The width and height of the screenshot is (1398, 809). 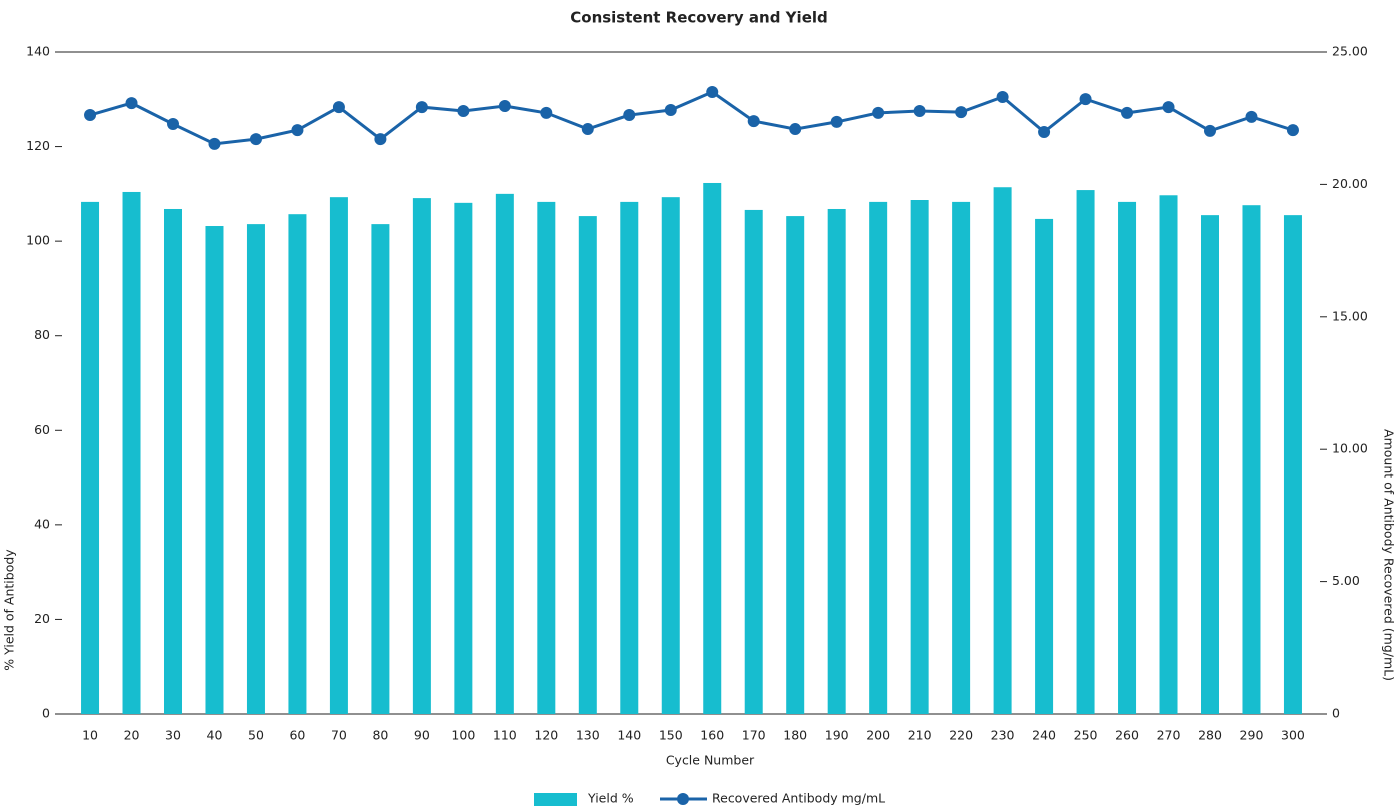 What do you see at coordinates (1086, 735) in the screenshot?
I see `x-tick-label: 250` at bounding box center [1086, 735].